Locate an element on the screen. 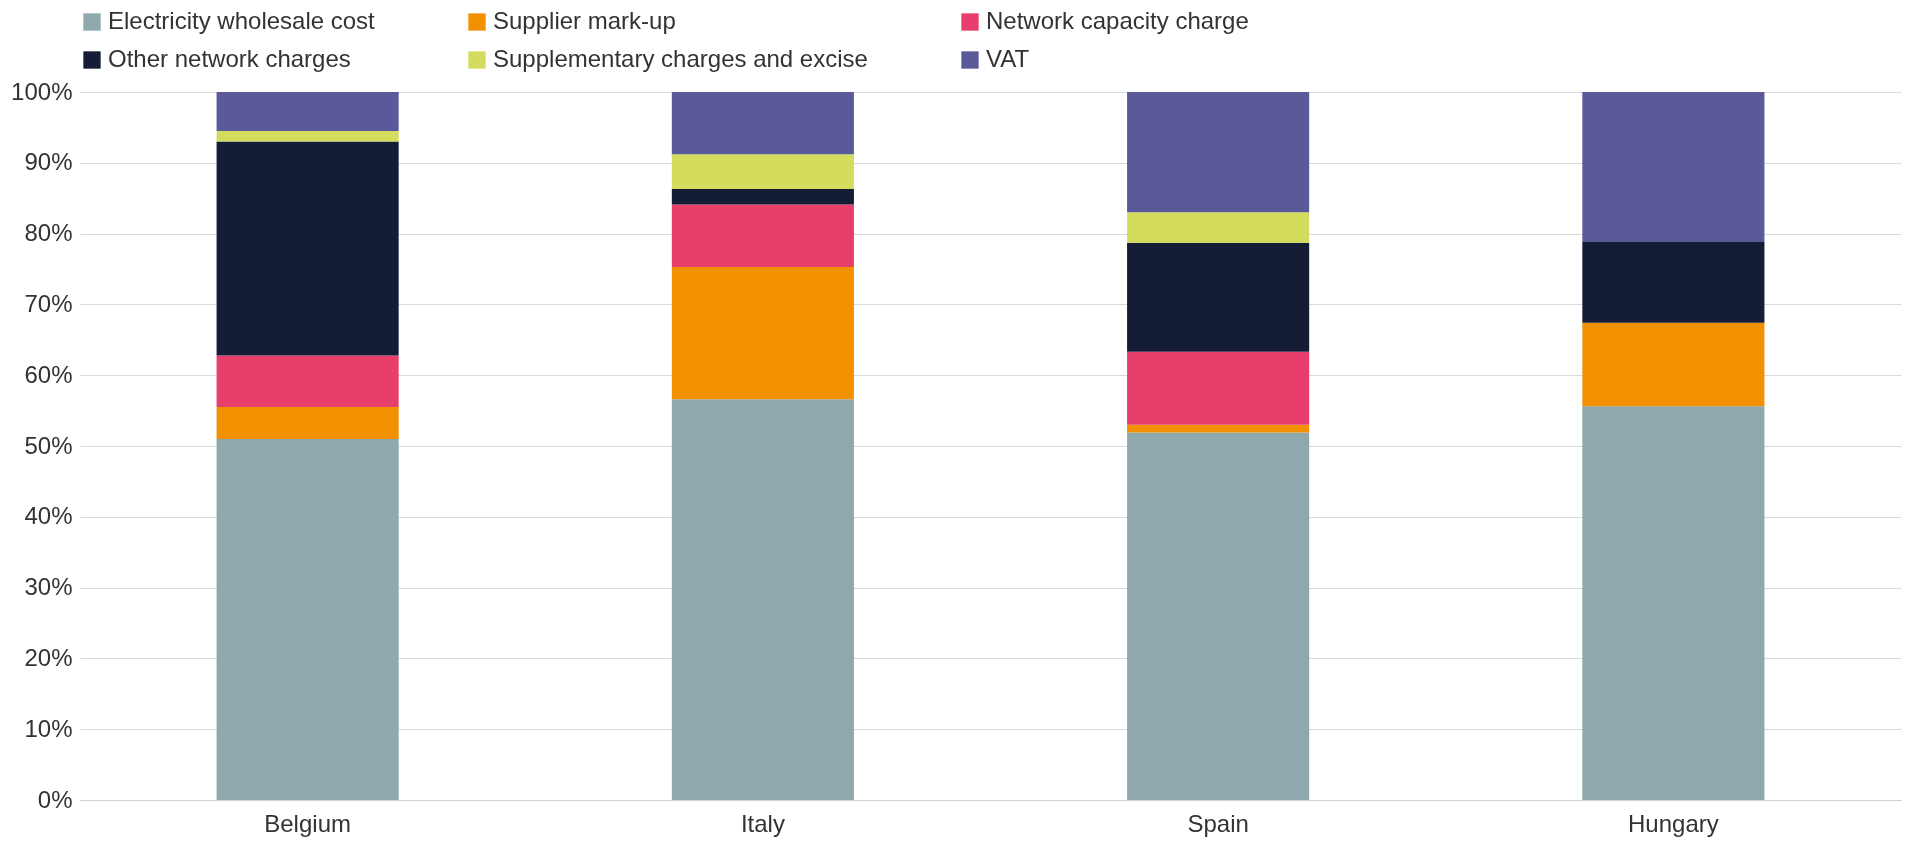  y-tick-label: 10% is located at coordinates (48, 728).